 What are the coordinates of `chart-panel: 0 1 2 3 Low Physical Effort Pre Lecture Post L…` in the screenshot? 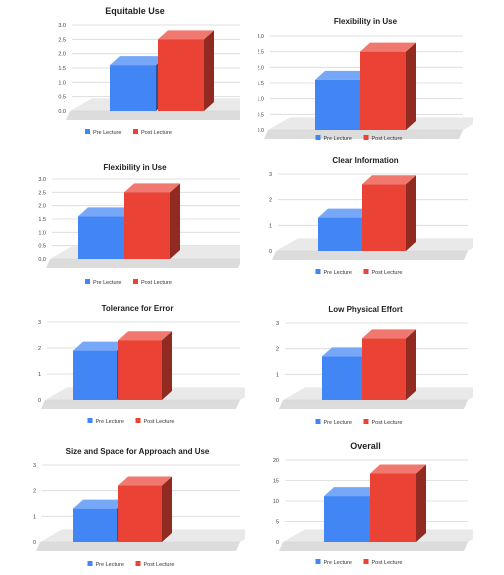 It's located at (365, 367).